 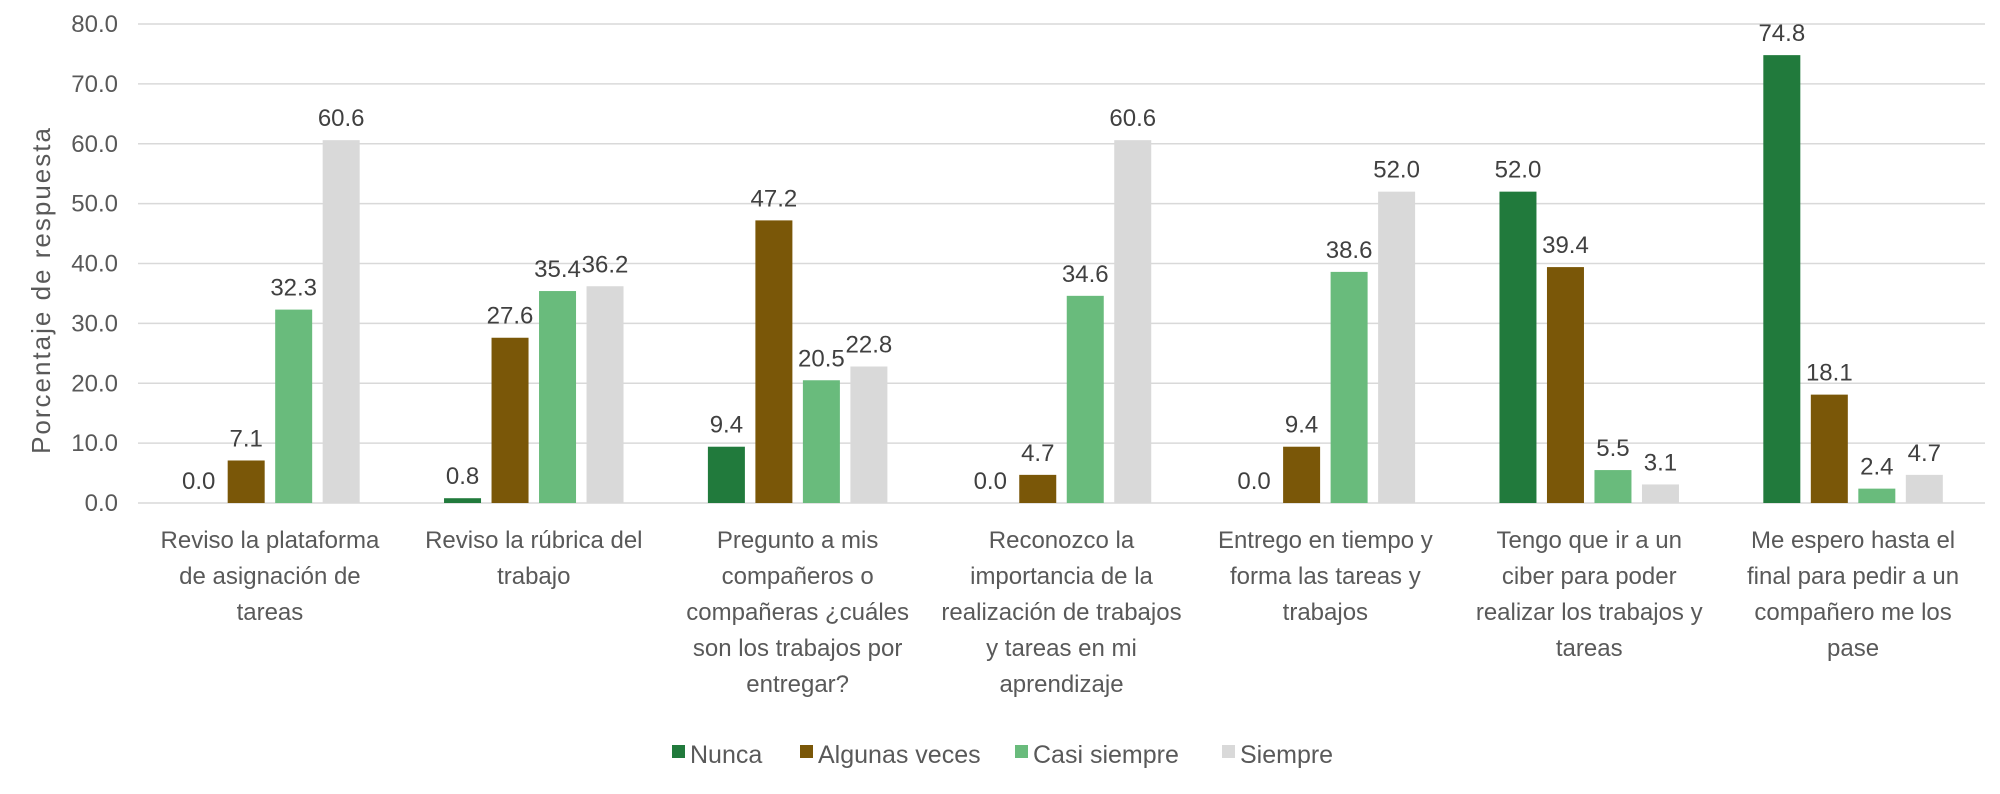 What do you see at coordinates (899, 755) in the screenshot?
I see `legend-label: Algunas veces` at bounding box center [899, 755].